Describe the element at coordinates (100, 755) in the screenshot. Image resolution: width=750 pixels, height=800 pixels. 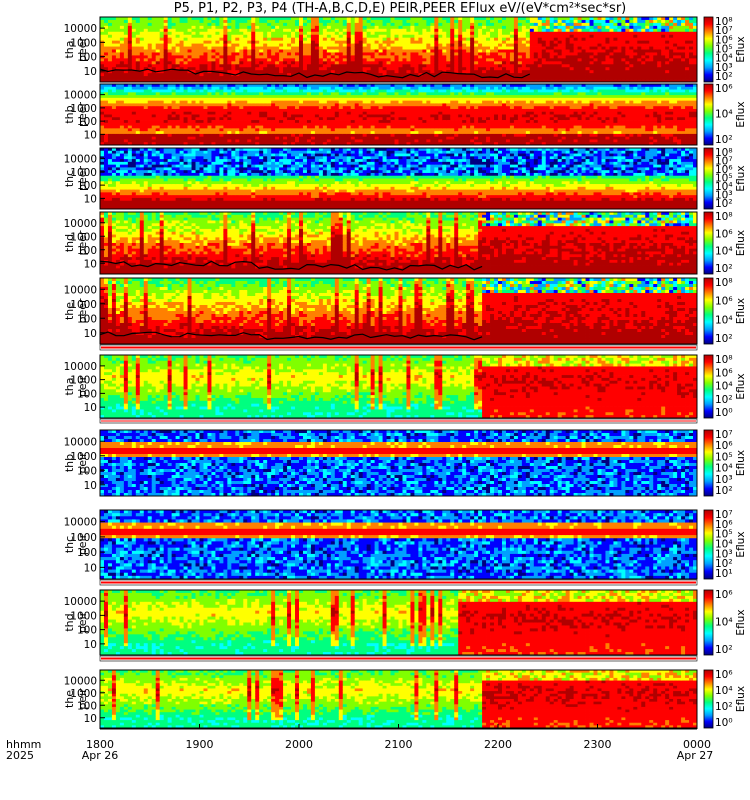
I see `start-date-label: Apr 26` at that location.